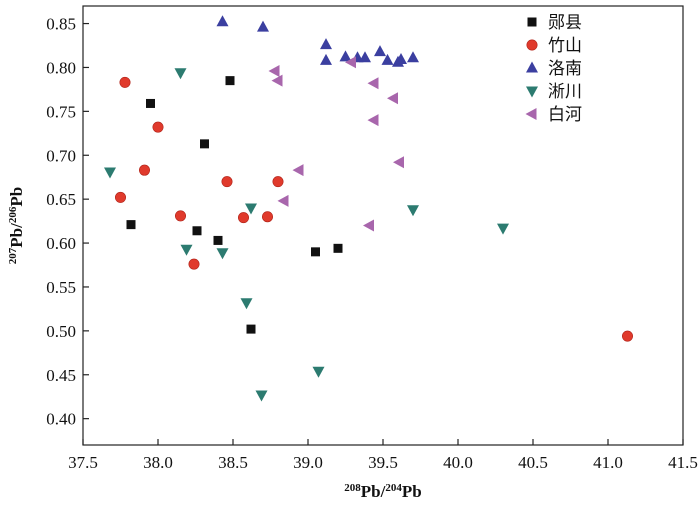 This screenshot has height=510, width=700. What do you see at coordinates (565, 46) in the screenshot?
I see `legend-label: 竹山` at bounding box center [565, 46].